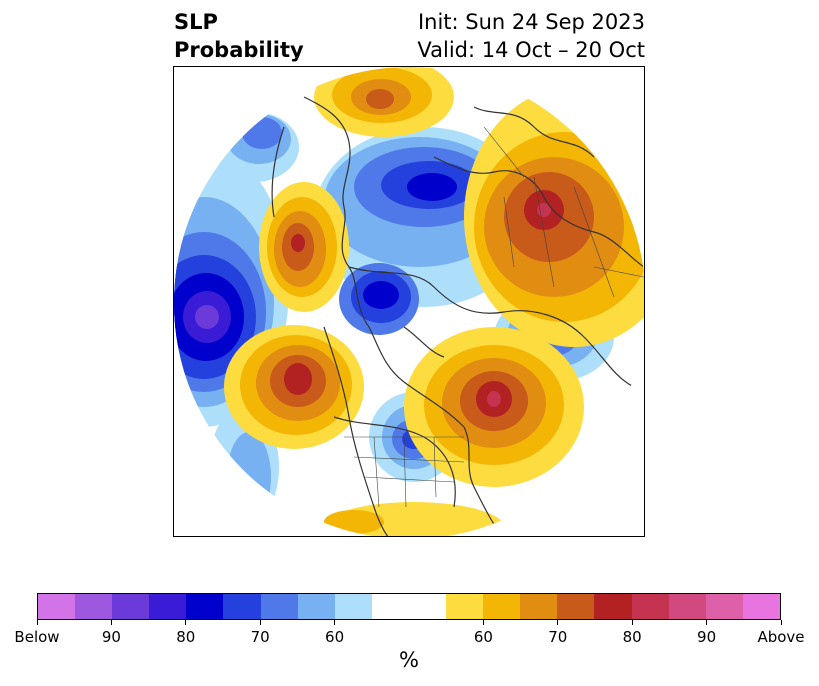 The height and width of the screenshot is (686, 819). What do you see at coordinates (409, 660) in the screenshot?
I see `colorbar-unit: %` at bounding box center [409, 660].